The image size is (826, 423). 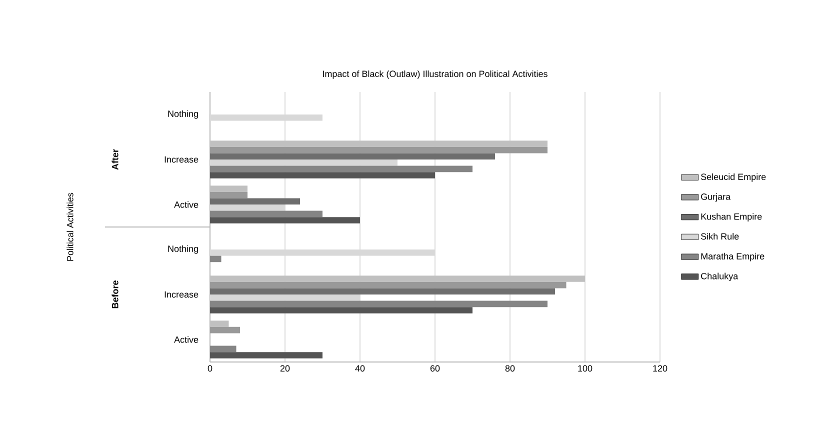 What do you see at coordinates (285, 368) in the screenshot?
I see `x-tick-label: 20` at bounding box center [285, 368].